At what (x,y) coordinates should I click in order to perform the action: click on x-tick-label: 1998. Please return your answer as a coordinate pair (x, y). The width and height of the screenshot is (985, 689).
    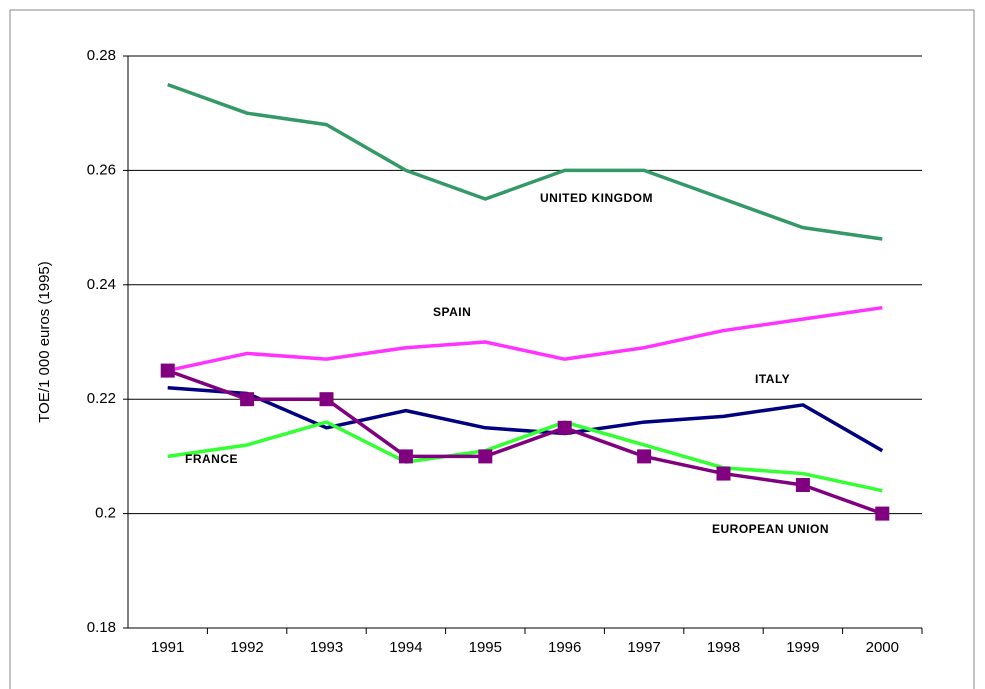
    Looking at the image, I should click on (723, 647).